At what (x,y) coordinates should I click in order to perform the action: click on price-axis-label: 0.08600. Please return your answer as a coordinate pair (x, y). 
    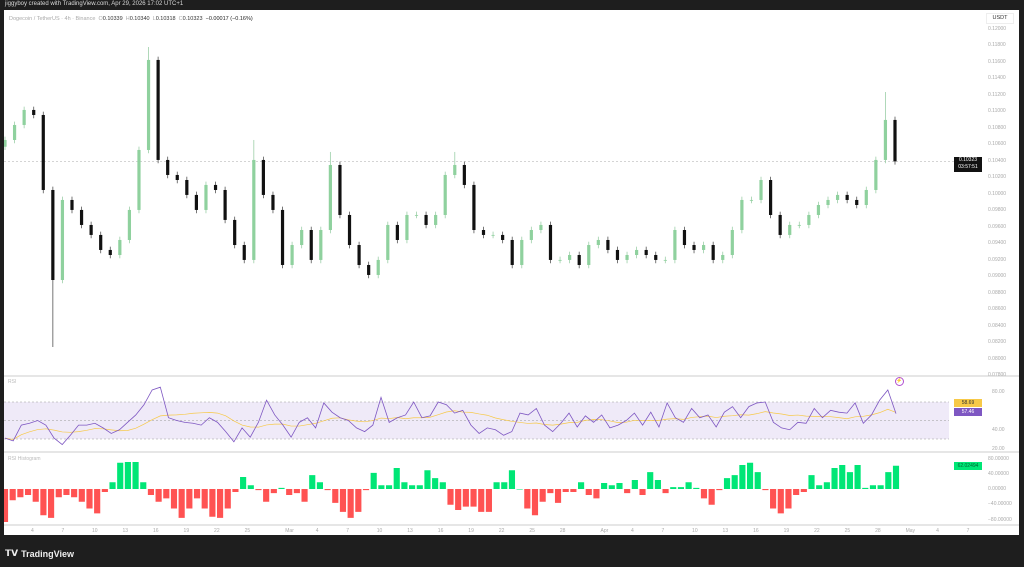
    Looking at the image, I should click on (997, 309).